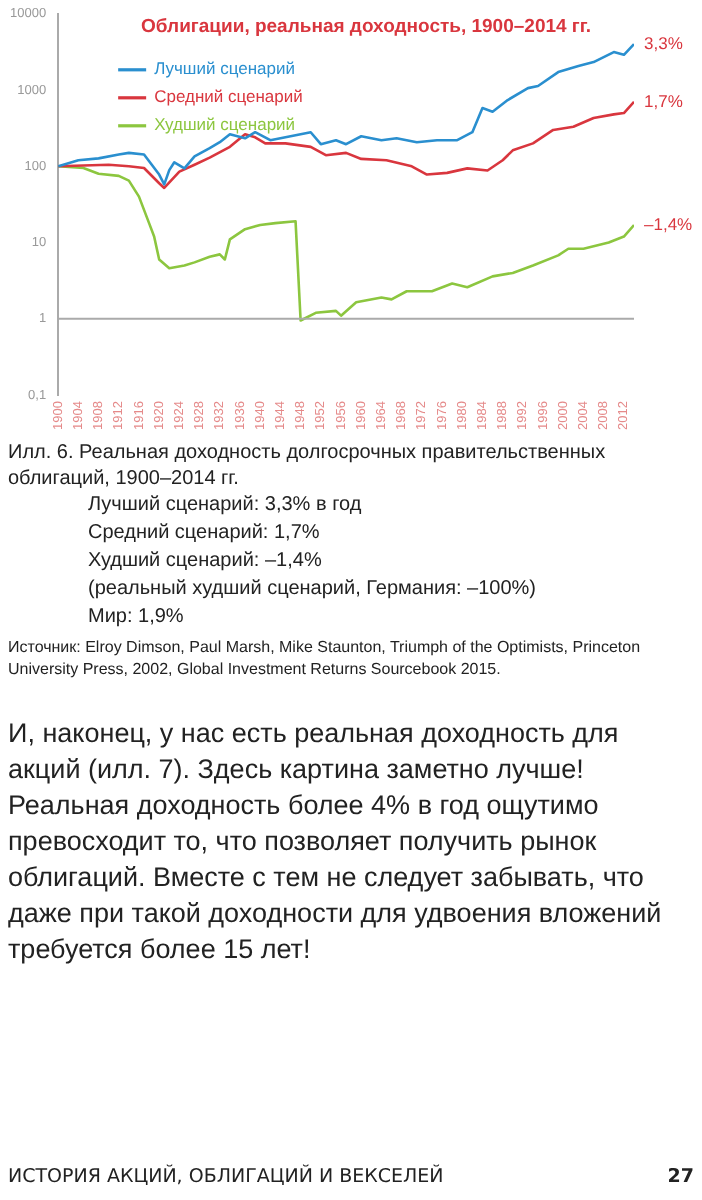 The height and width of the screenshot is (1200, 702). What do you see at coordinates (308, 466) in the screenshot?
I see `text: Илл. 6. Реальная доходность долгосрочных правительственных облигаций, 1900–2014 гг.` at bounding box center [308, 466].